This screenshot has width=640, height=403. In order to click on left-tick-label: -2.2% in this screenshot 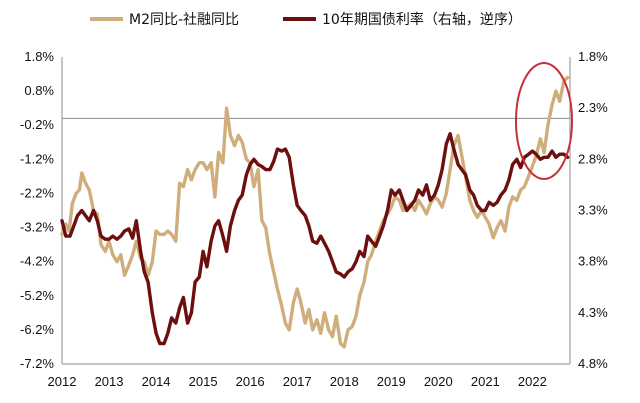, I will do `click(37, 192)`.